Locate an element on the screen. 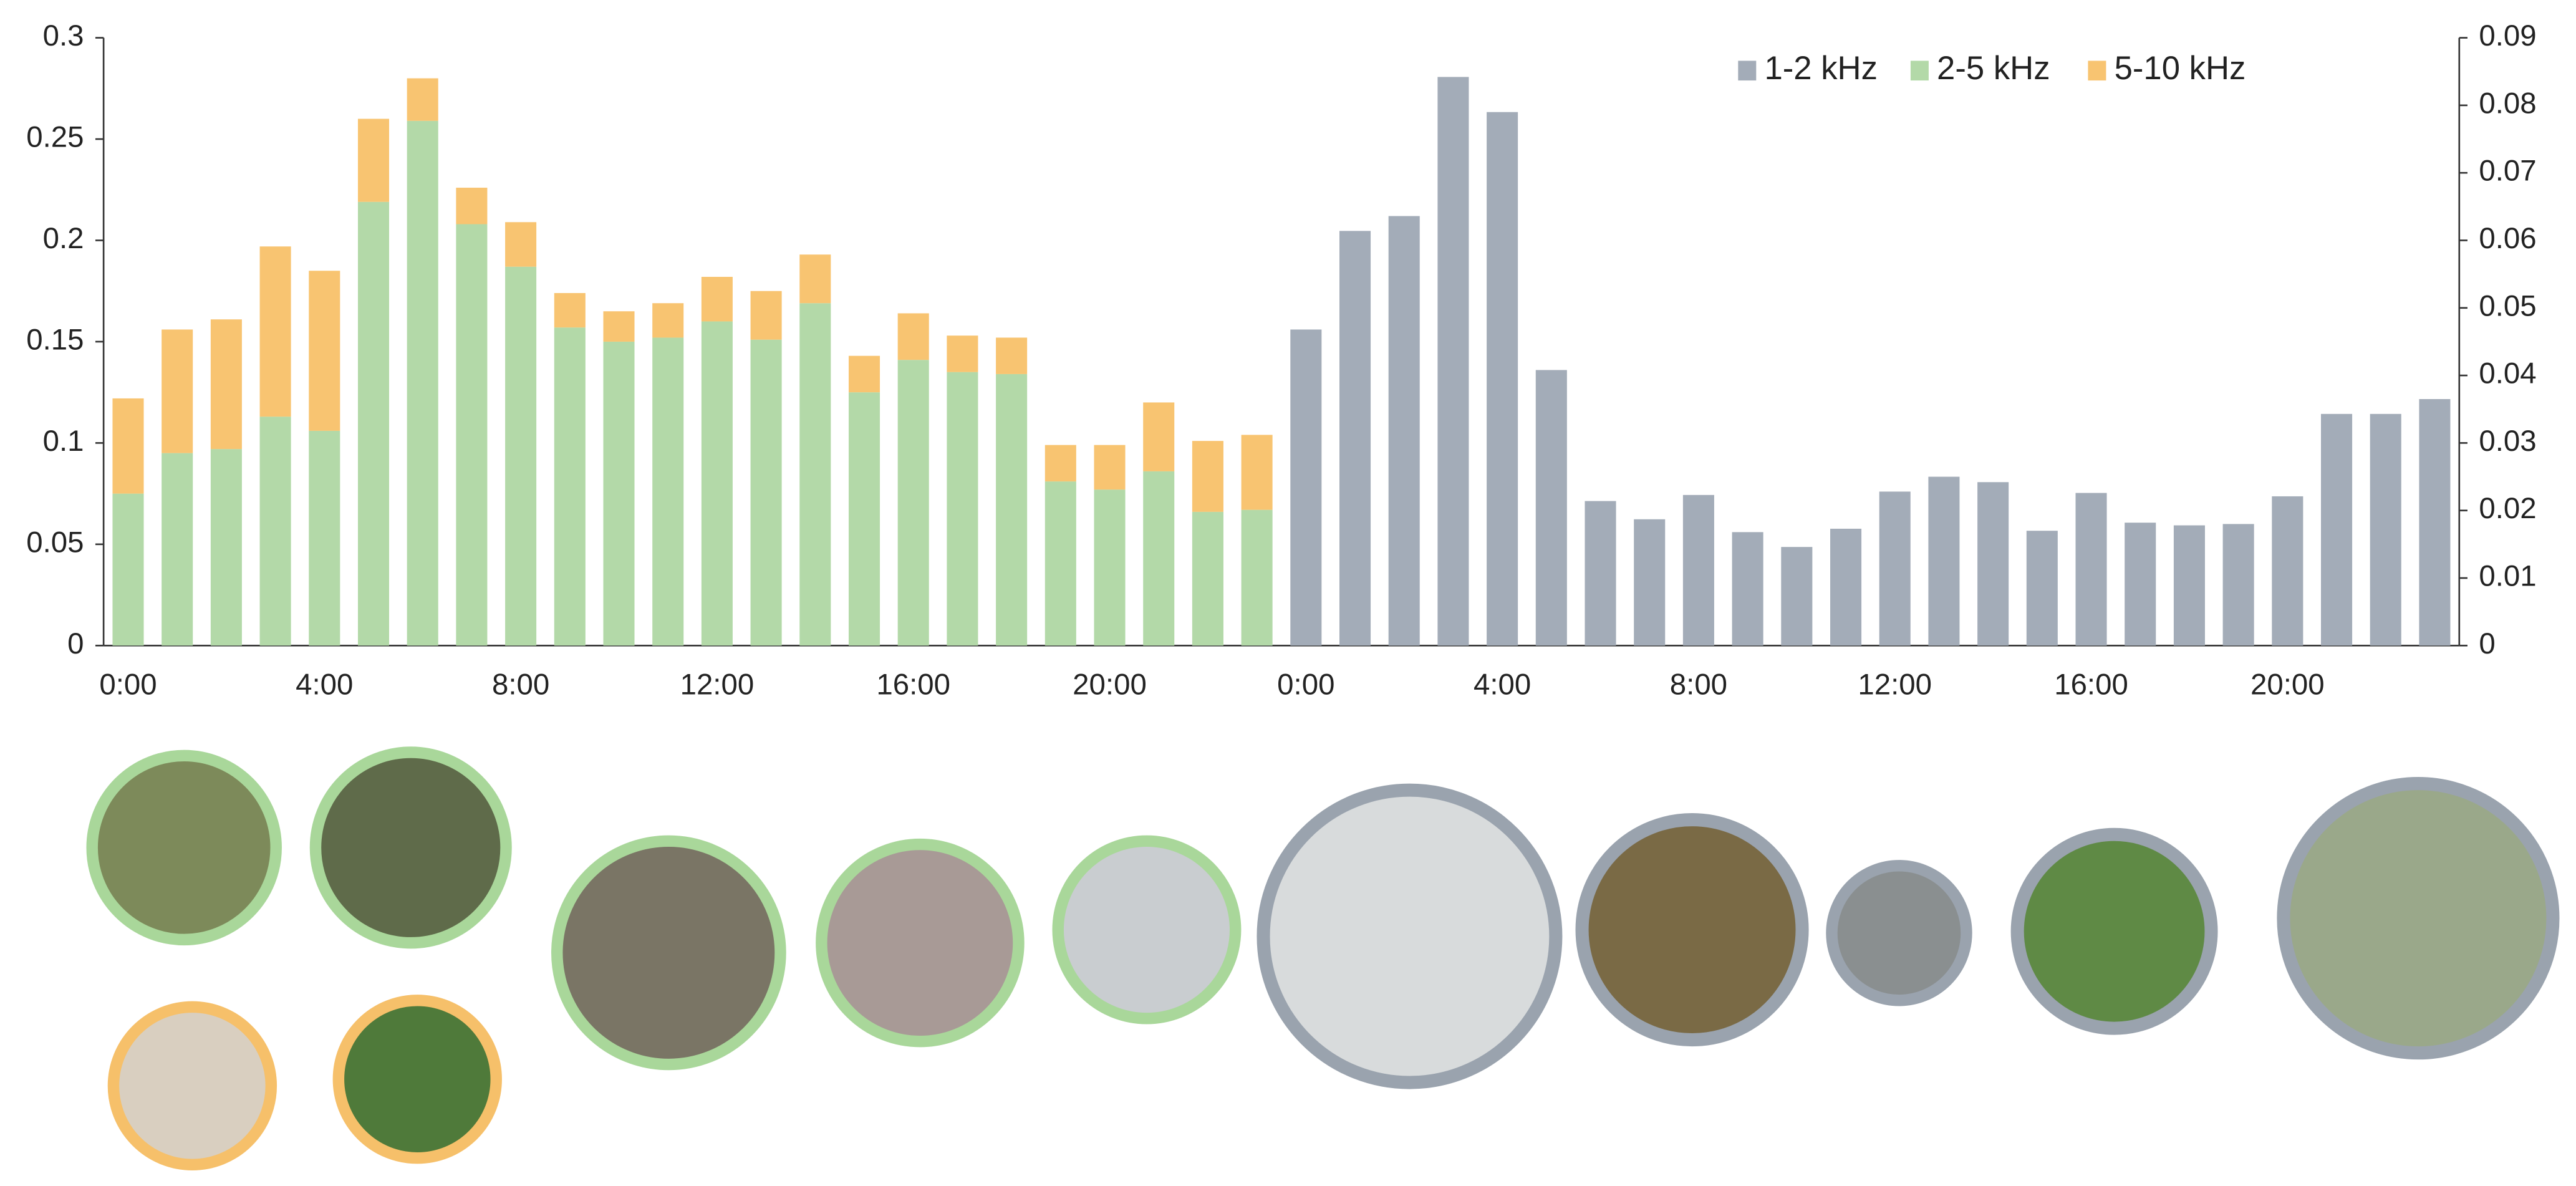 Image resolution: width=2576 pixels, height=1186 pixels. y-tick-label: 0 is located at coordinates (75, 643).